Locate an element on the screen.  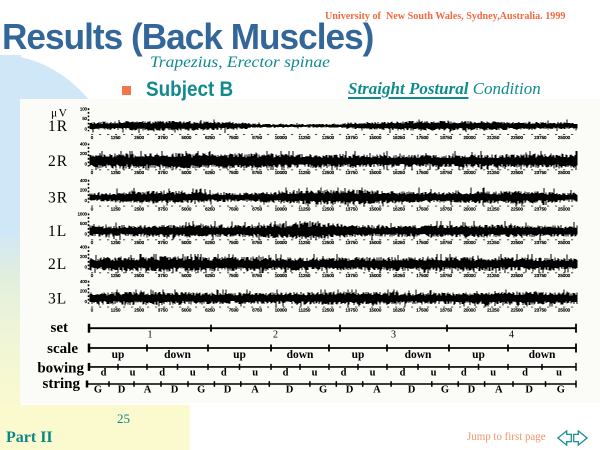
svg-text: 21250 is located at coordinates (493, 172).